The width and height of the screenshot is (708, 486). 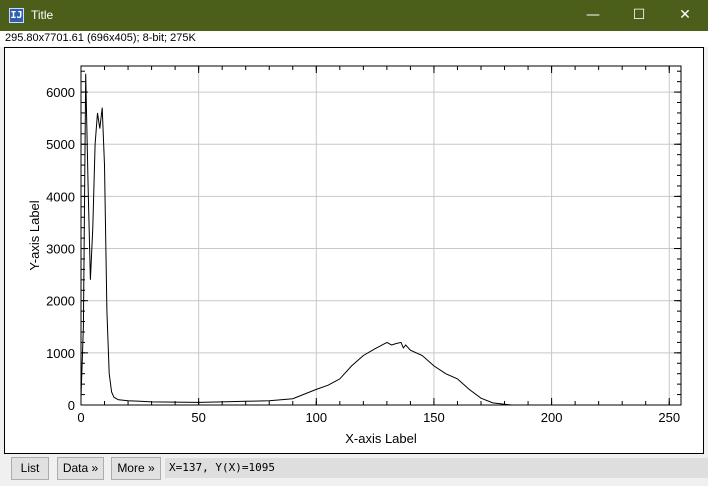 I want to click on y-tick-label-5000: 5000, so click(x=60, y=144).